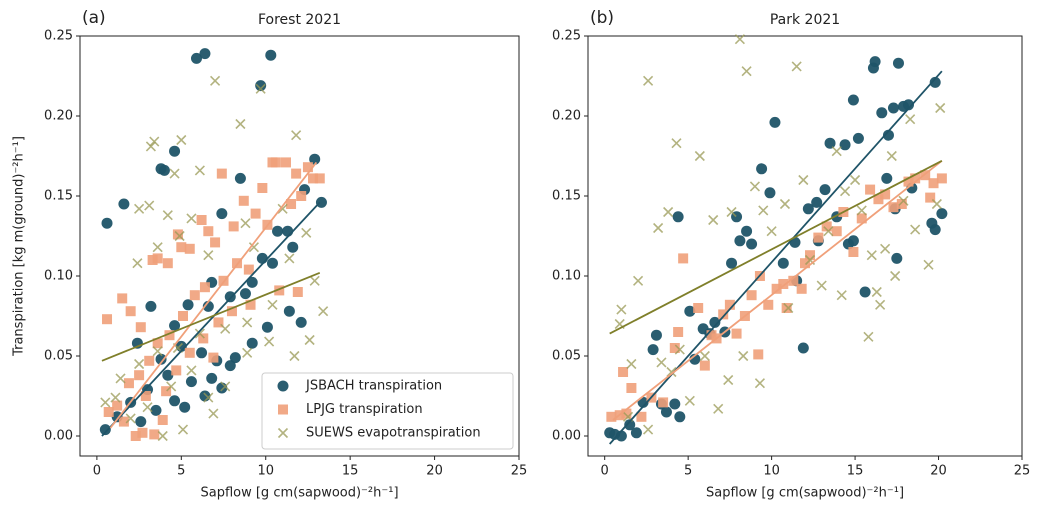 Image resolution: width=1037 pixels, height=510 pixels. Describe the element at coordinates (58, 276) in the screenshot. I see `y-tick-label: 0.10` at that location.